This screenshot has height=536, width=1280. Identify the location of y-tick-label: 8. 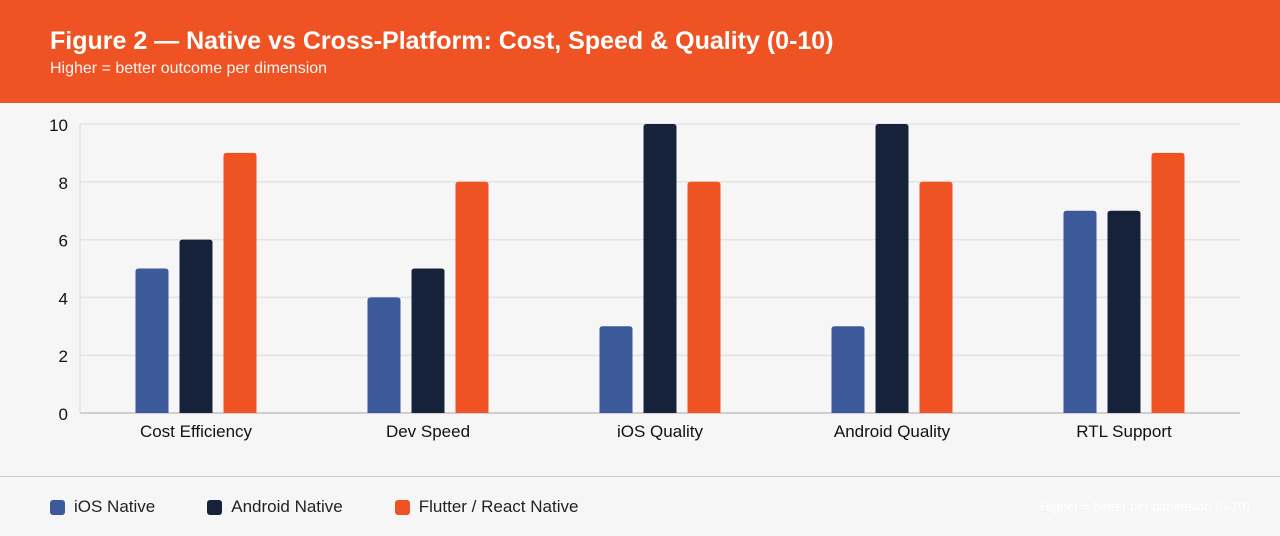
(63, 183).